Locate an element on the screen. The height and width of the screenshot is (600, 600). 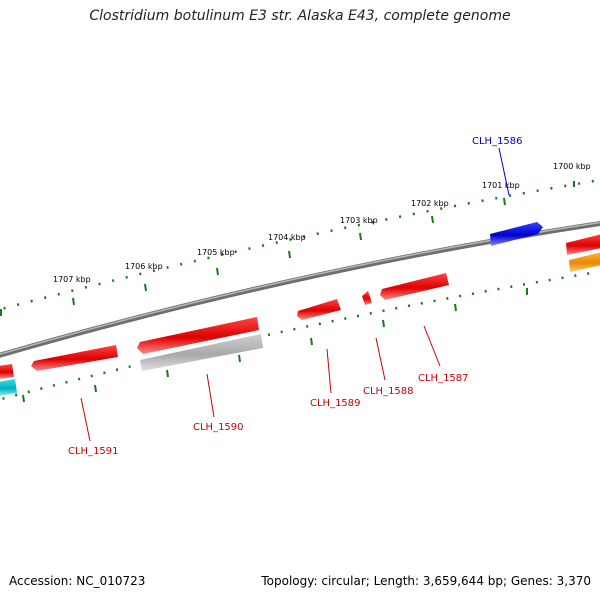
gene-right-edge-orange is located at coordinates (584, 262).